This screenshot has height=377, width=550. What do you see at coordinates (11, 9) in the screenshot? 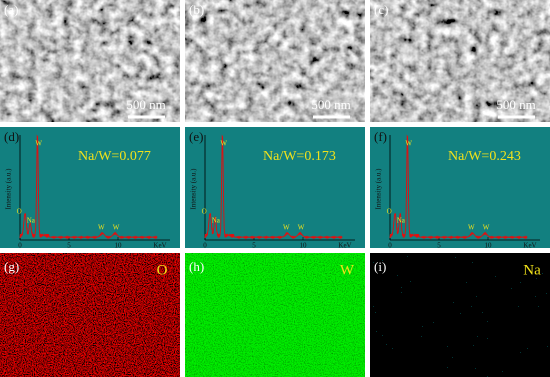
I see `panel-label: (a)` at bounding box center [11, 9].